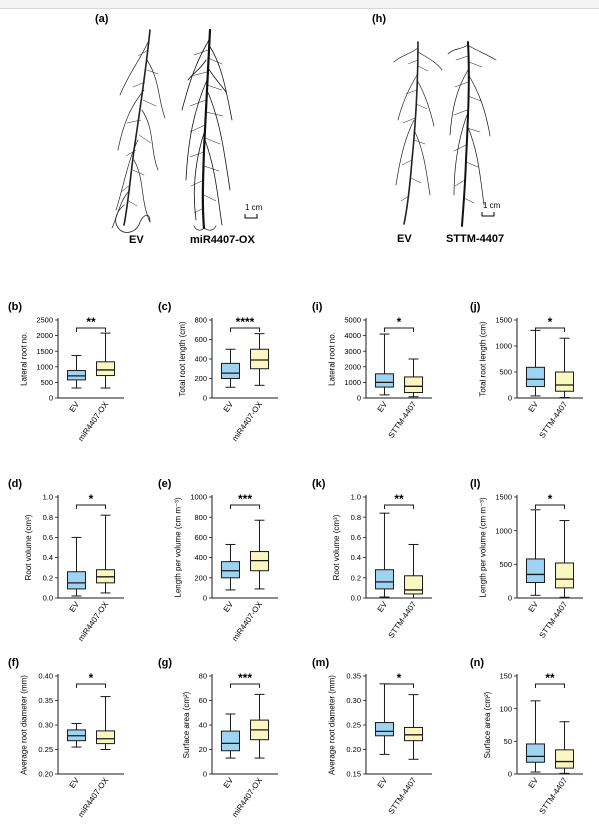 Image resolution: width=599 pixels, height=829 pixels. Describe the element at coordinates (136, 240) in the screenshot. I see `photo-label-ev-left: EV` at that location.